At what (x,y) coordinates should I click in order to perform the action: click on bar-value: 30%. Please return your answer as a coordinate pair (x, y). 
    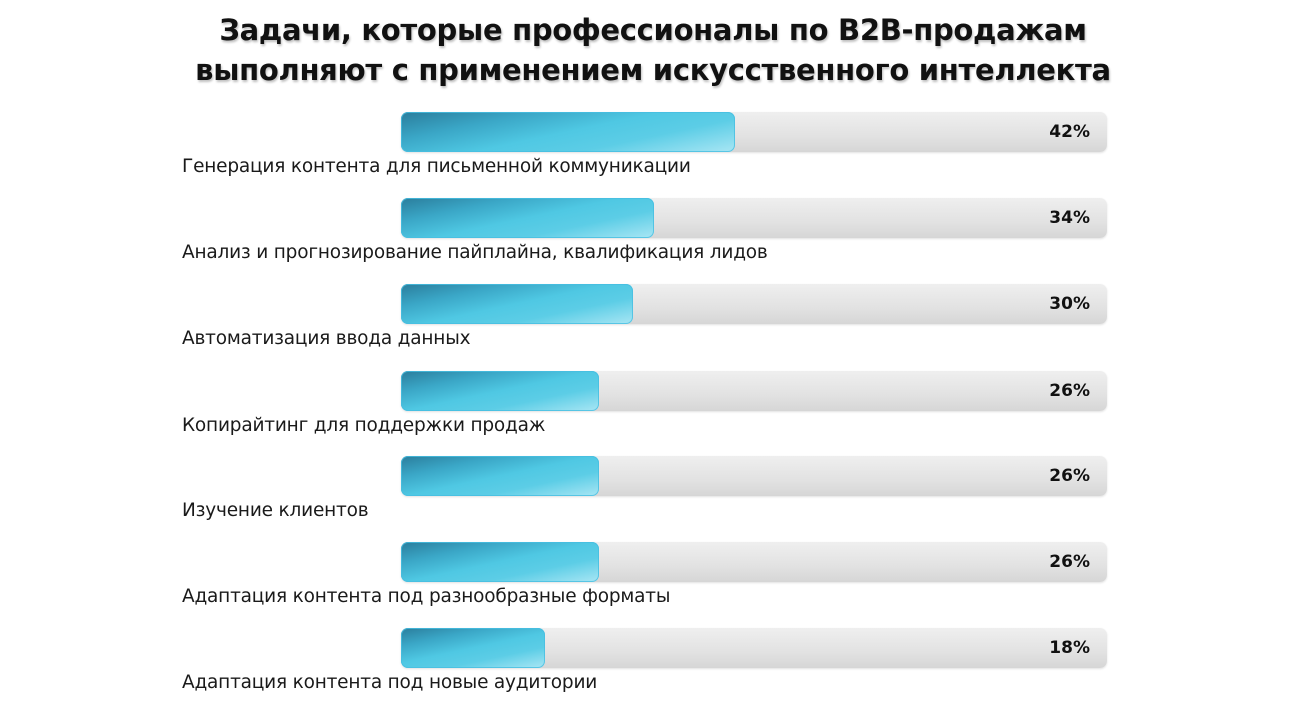
    Looking at the image, I should click on (1069, 304).